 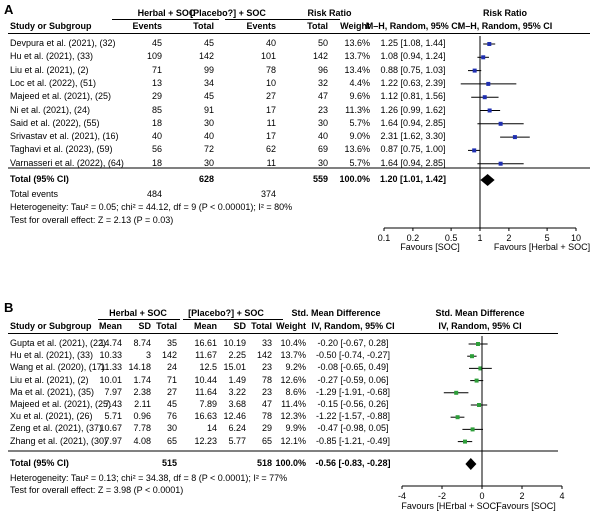 I want to click on mean1-cell: 11.33, so click(x=111, y=367).